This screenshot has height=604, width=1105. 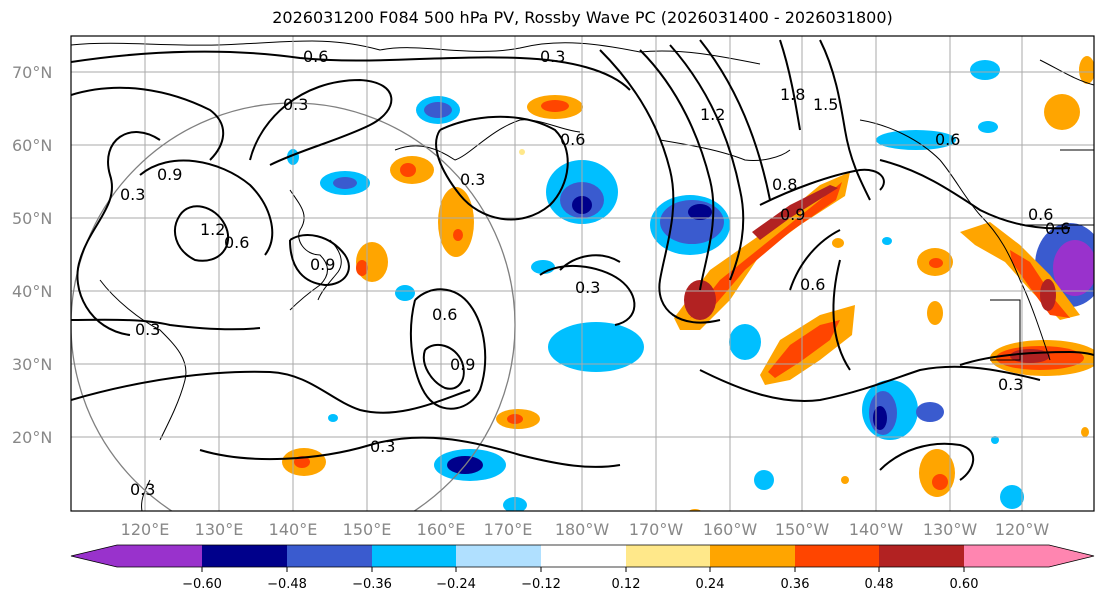 What do you see at coordinates (32, 218) in the screenshot?
I see `lat-label-50: 50°N` at bounding box center [32, 218].